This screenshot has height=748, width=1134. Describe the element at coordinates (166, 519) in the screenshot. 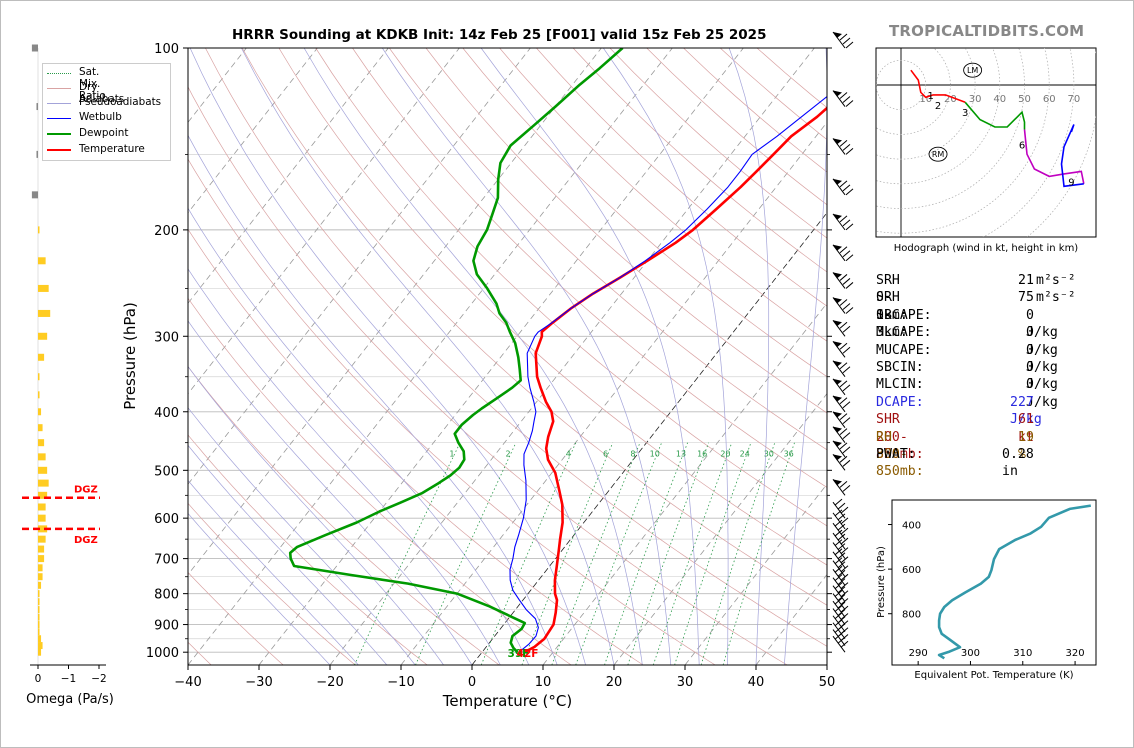

I see `y-tick-label: 600` at that location.